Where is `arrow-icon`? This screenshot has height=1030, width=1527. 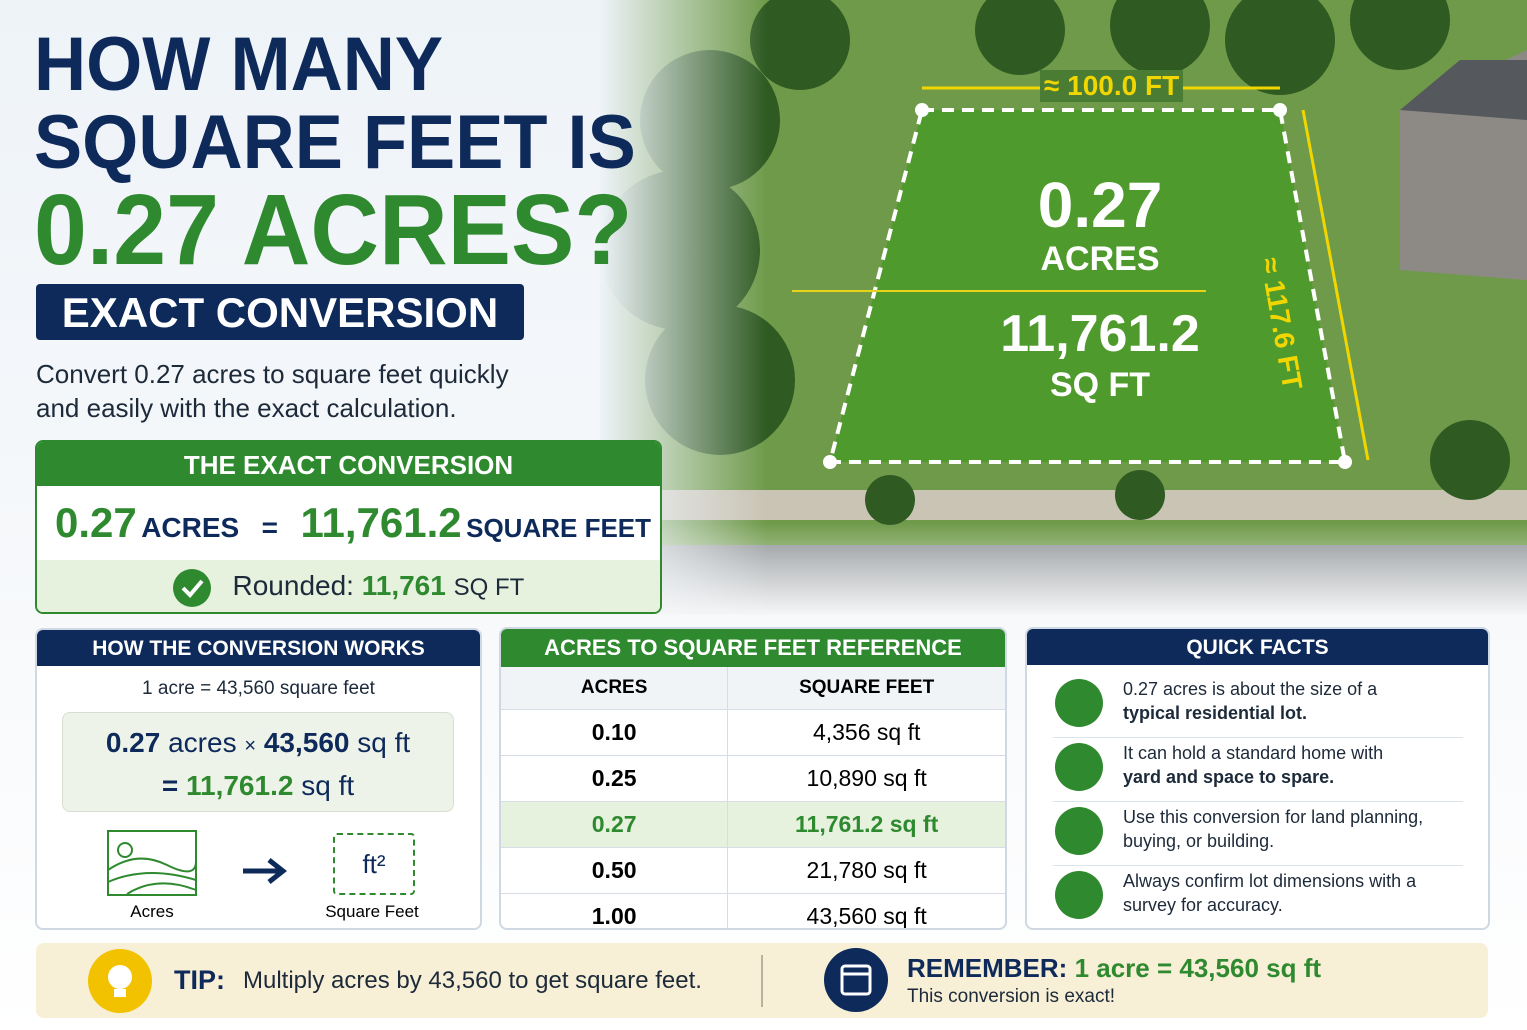 arrow-icon is located at coordinates (265, 871).